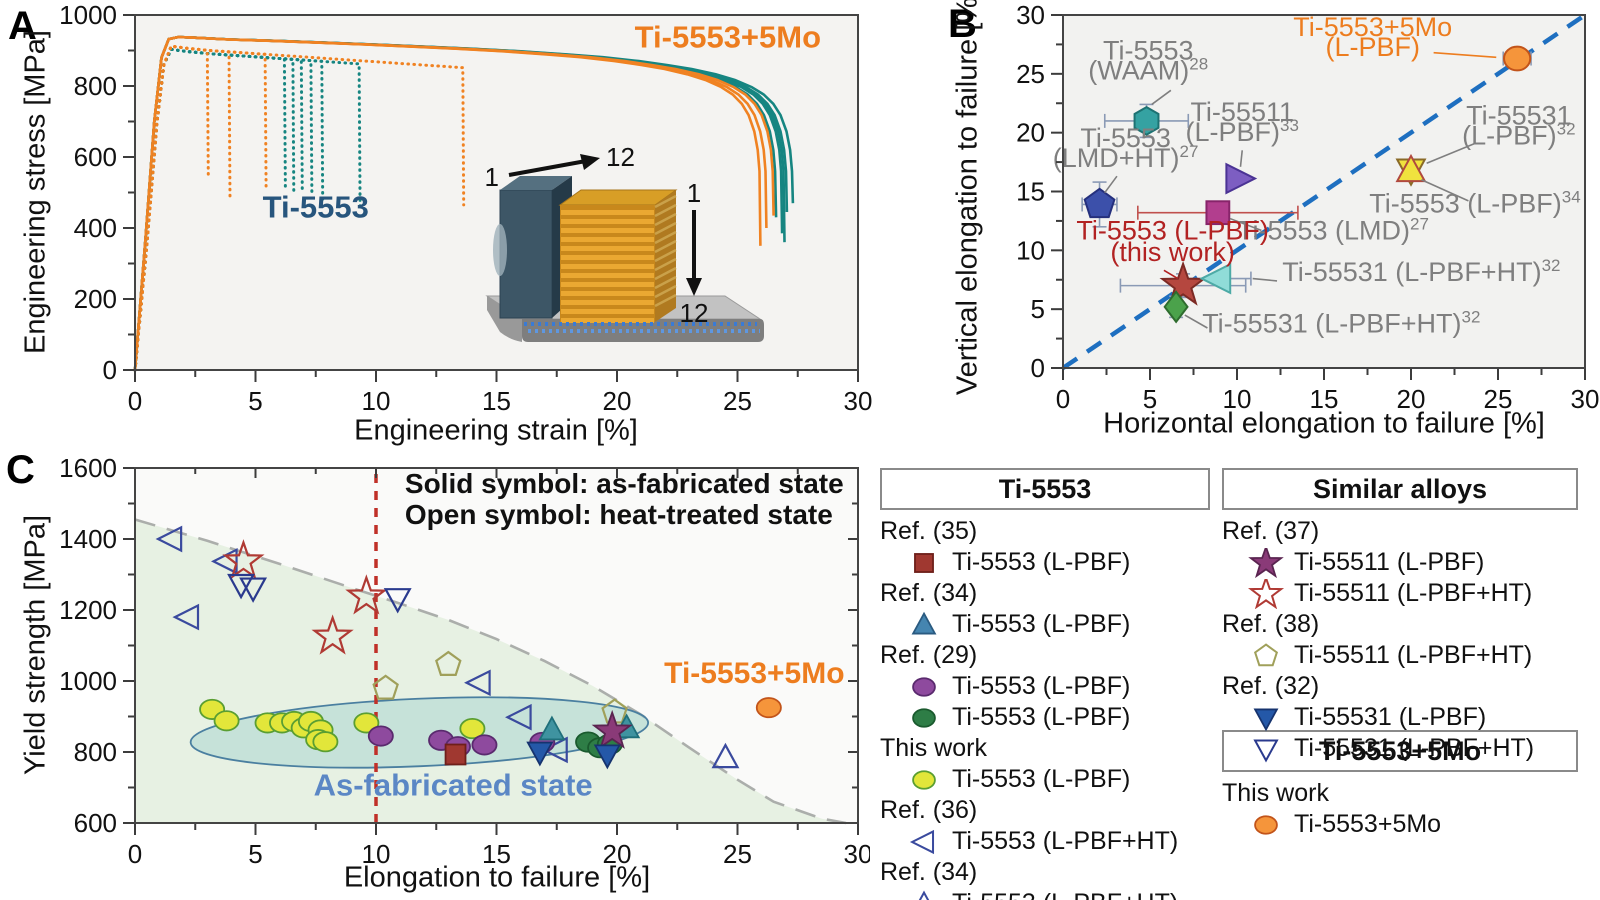 This screenshot has width=1600, height=900. I want to click on legend-item-label: Ti-5553 (L-PBF+HT), so click(1065, 894).